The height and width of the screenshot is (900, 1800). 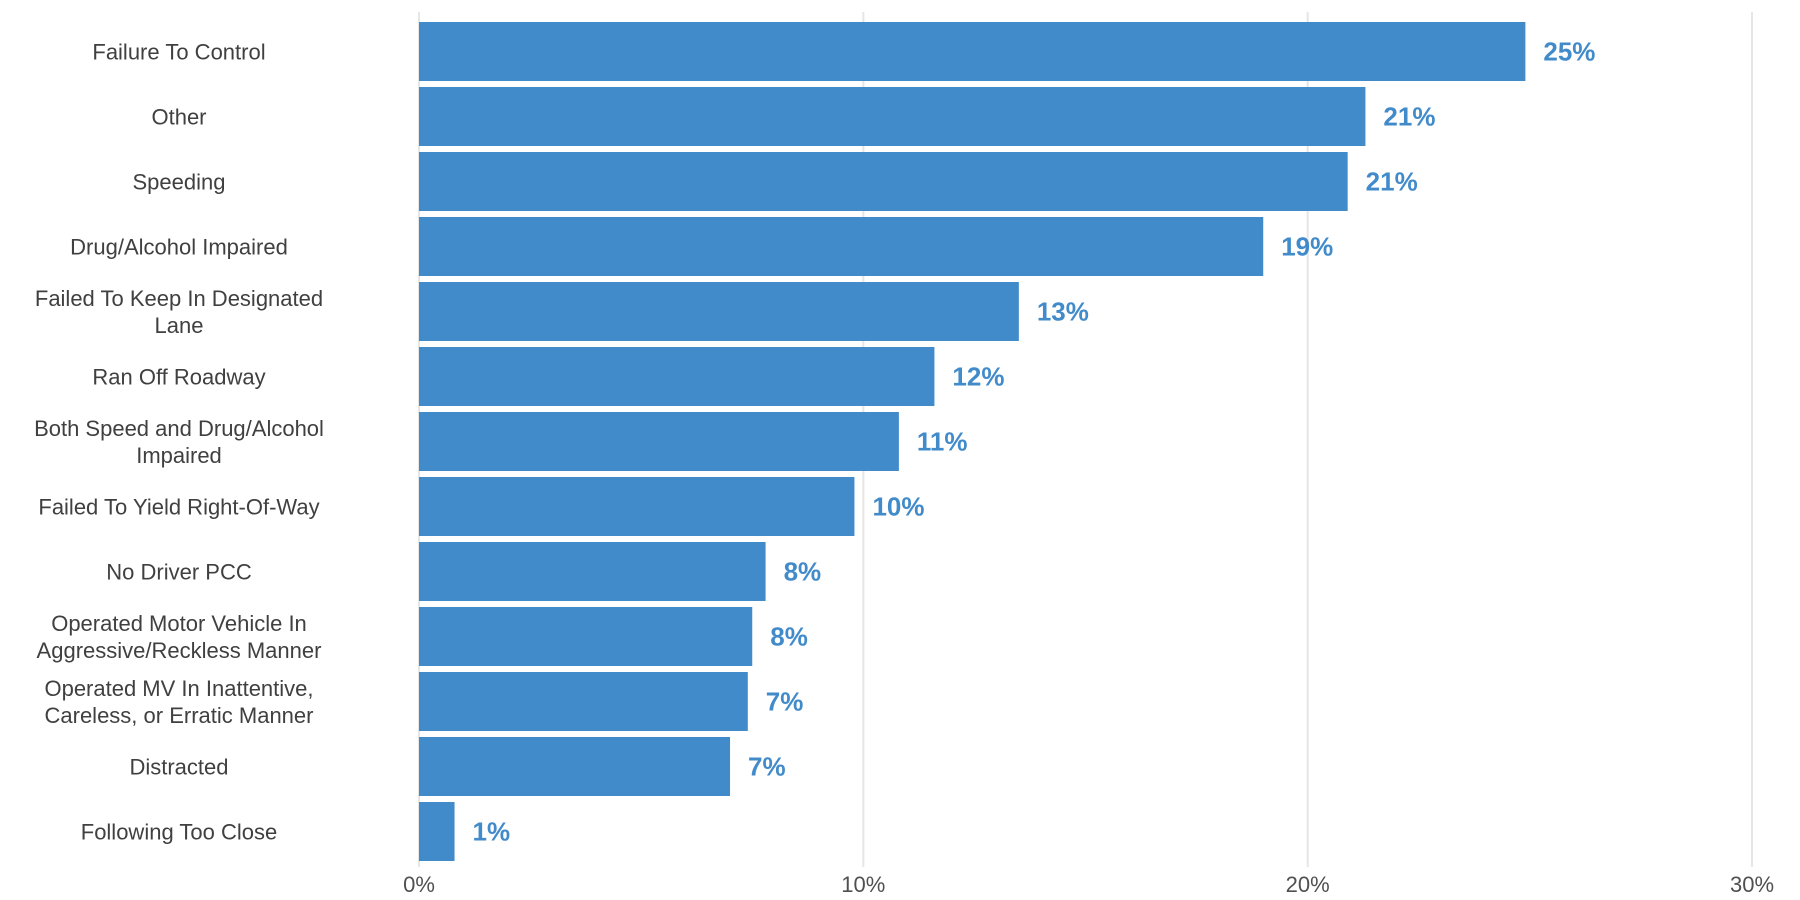 I want to click on category-label: Distracted, so click(x=178, y=767).